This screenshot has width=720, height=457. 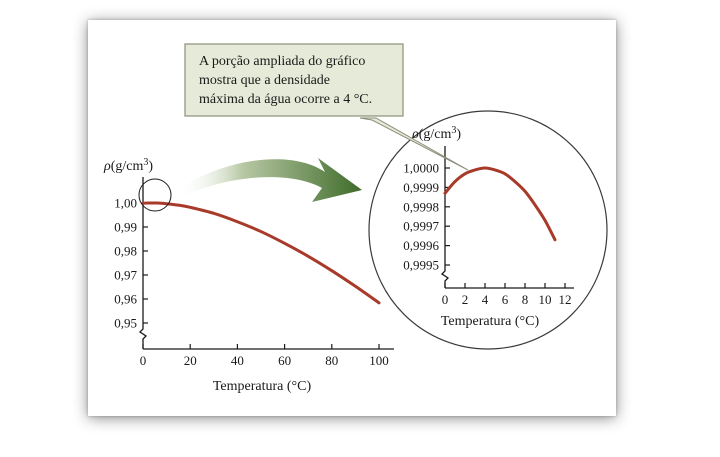 I want to click on main-y-tick-label: 0,95, so click(x=125, y=323).